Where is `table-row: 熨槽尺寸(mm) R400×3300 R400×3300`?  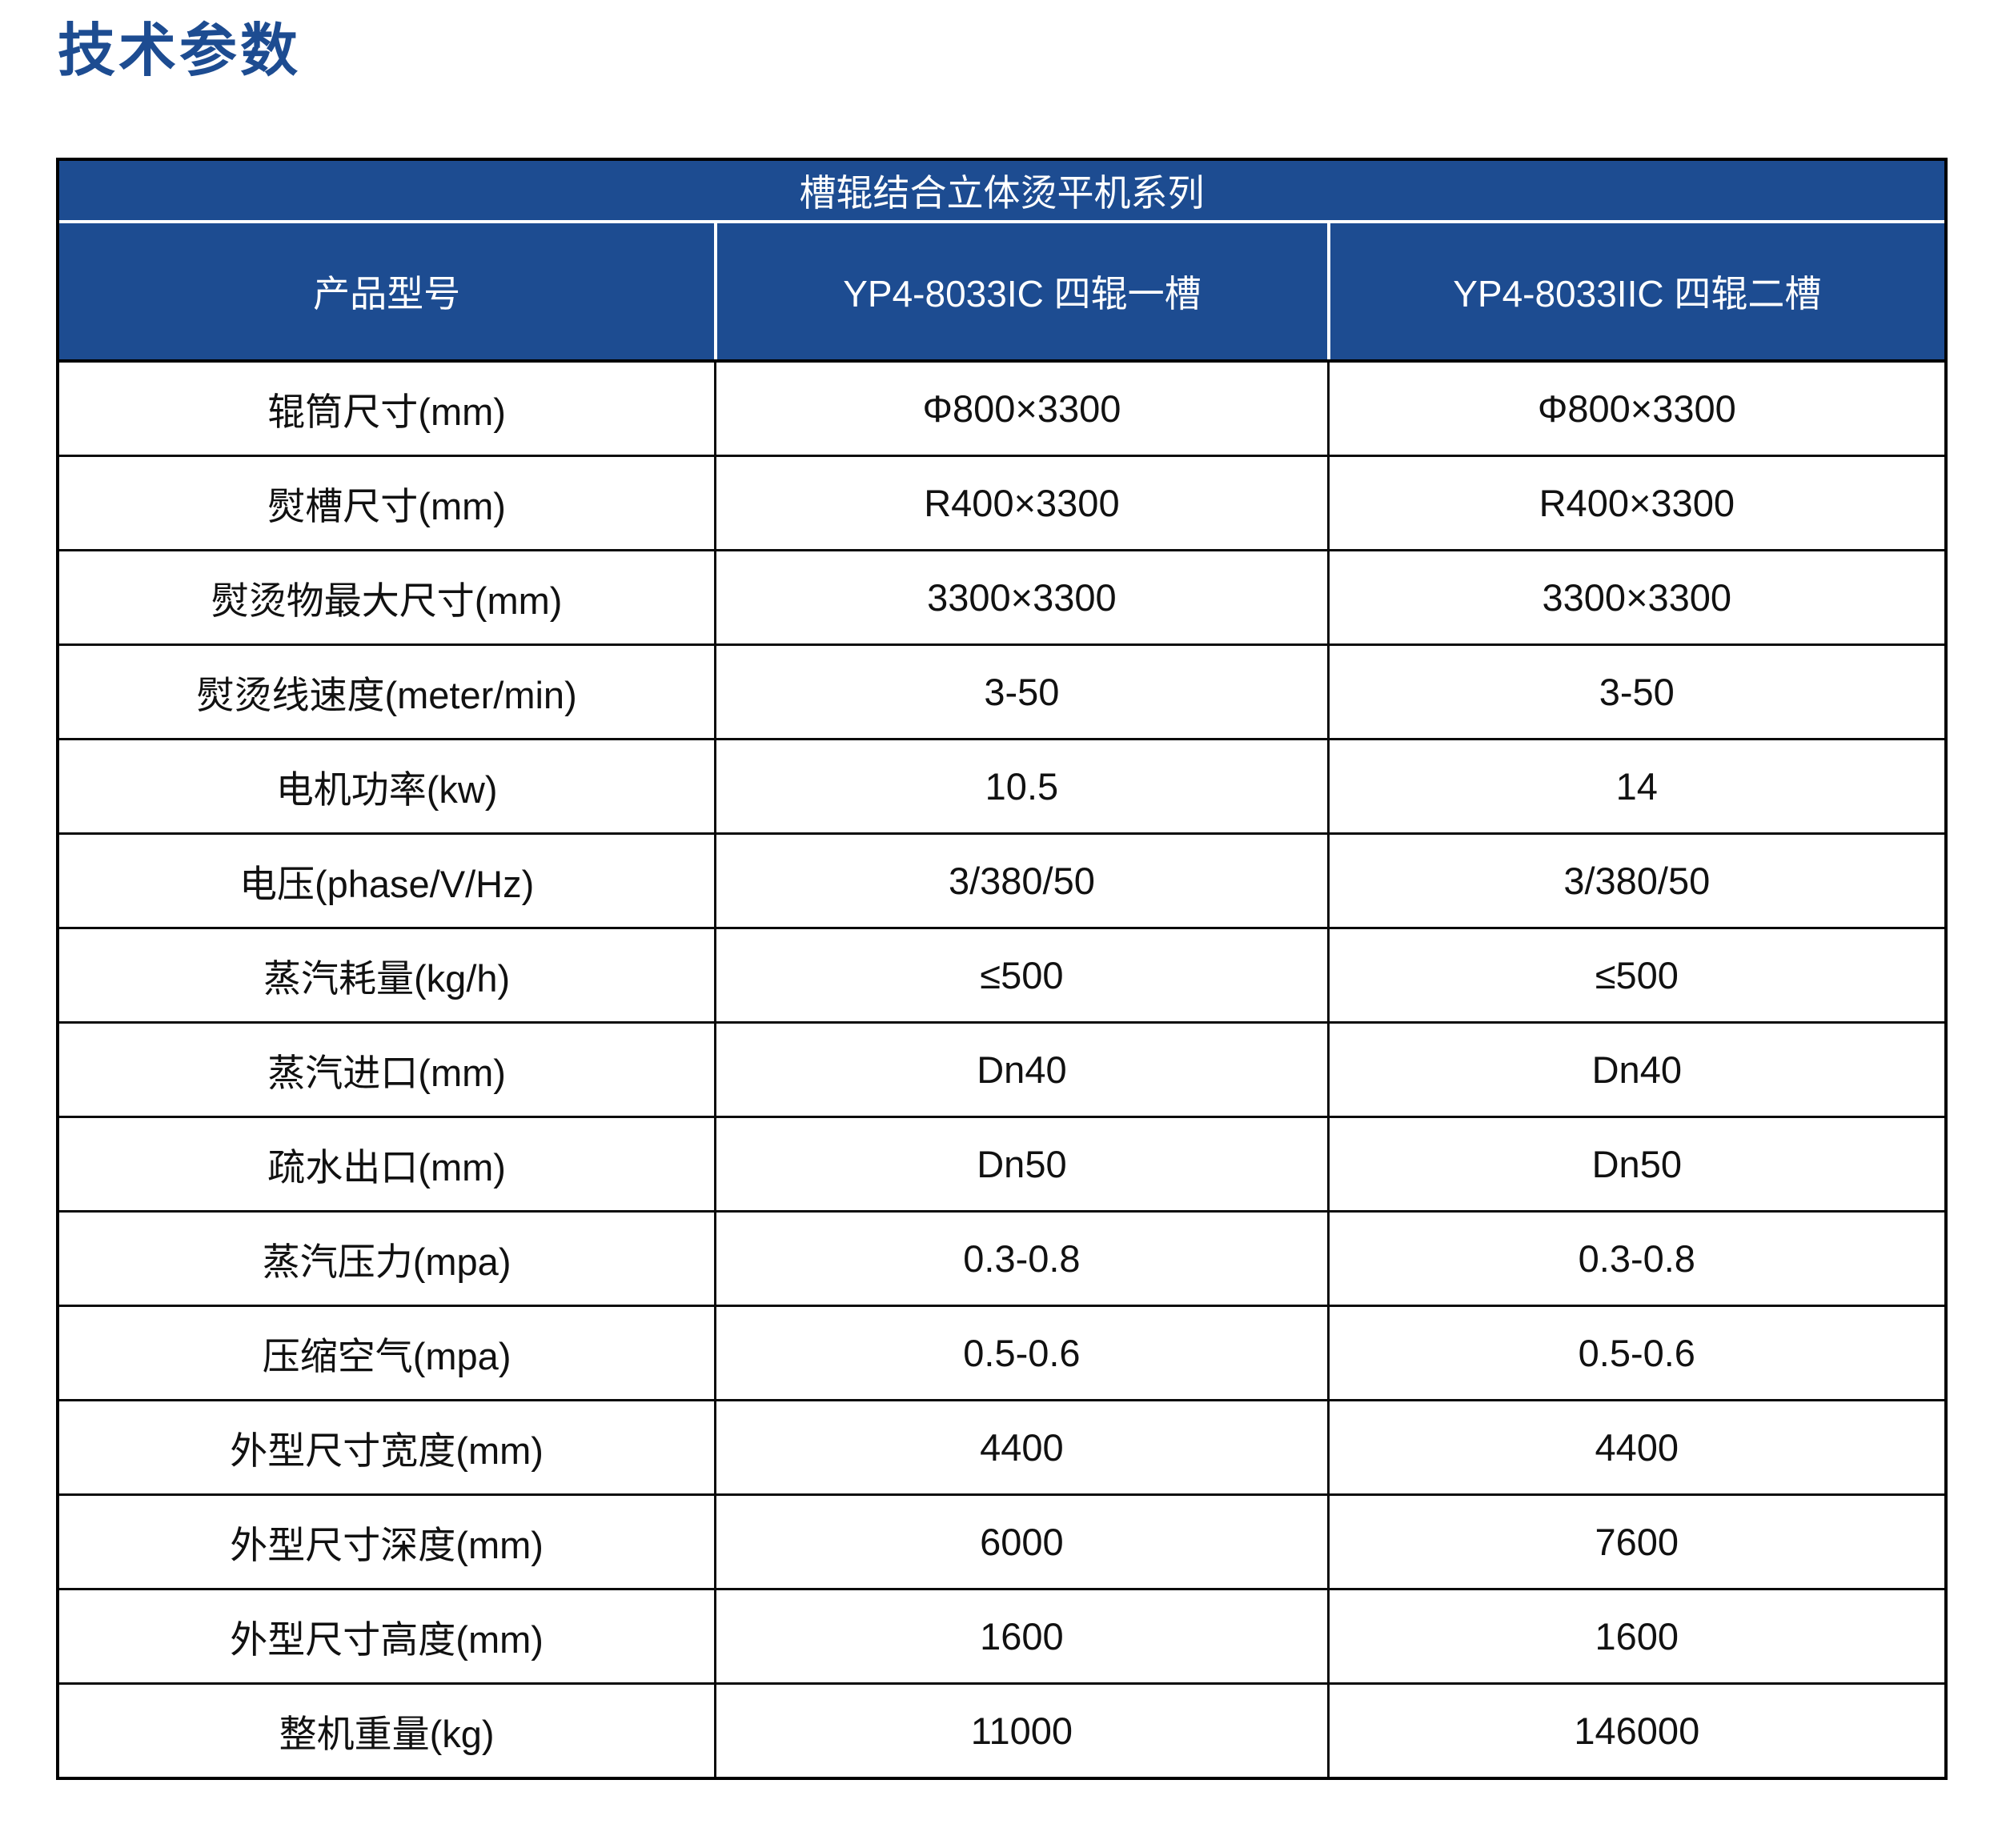 table-row: 熨槽尺寸(mm) R400×3300 R400×3300 is located at coordinates (1001, 502).